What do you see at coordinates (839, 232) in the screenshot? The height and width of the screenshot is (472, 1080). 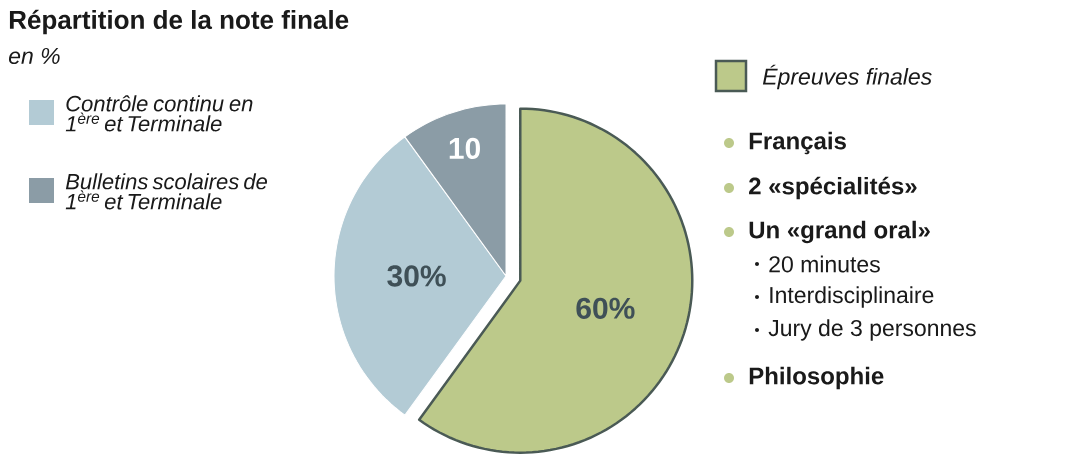 I see `text: Un «grand oral»` at bounding box center [839, 232].